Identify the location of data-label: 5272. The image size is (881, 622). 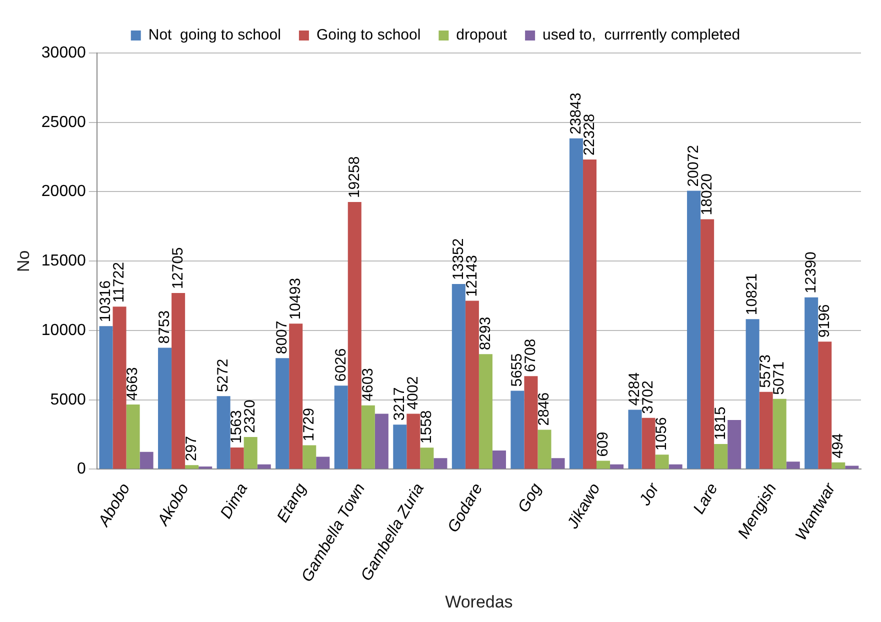
(223, 375).